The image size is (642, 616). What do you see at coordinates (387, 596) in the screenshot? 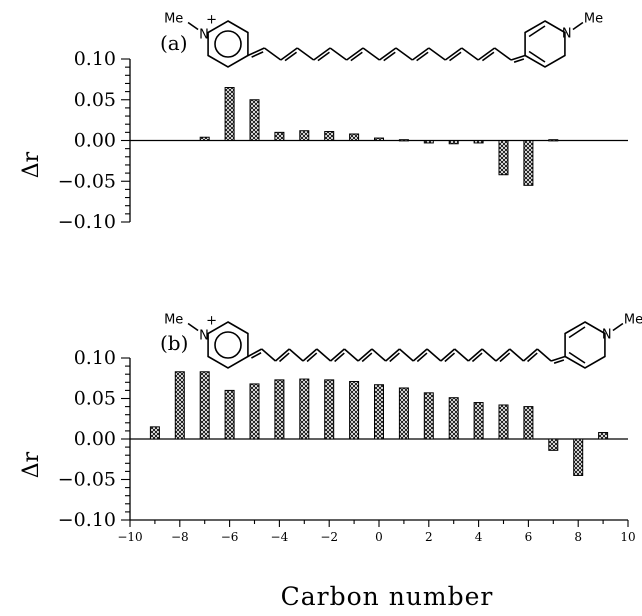
I see `x-axis-label: Carbon number` at bounding box center [387, 596].